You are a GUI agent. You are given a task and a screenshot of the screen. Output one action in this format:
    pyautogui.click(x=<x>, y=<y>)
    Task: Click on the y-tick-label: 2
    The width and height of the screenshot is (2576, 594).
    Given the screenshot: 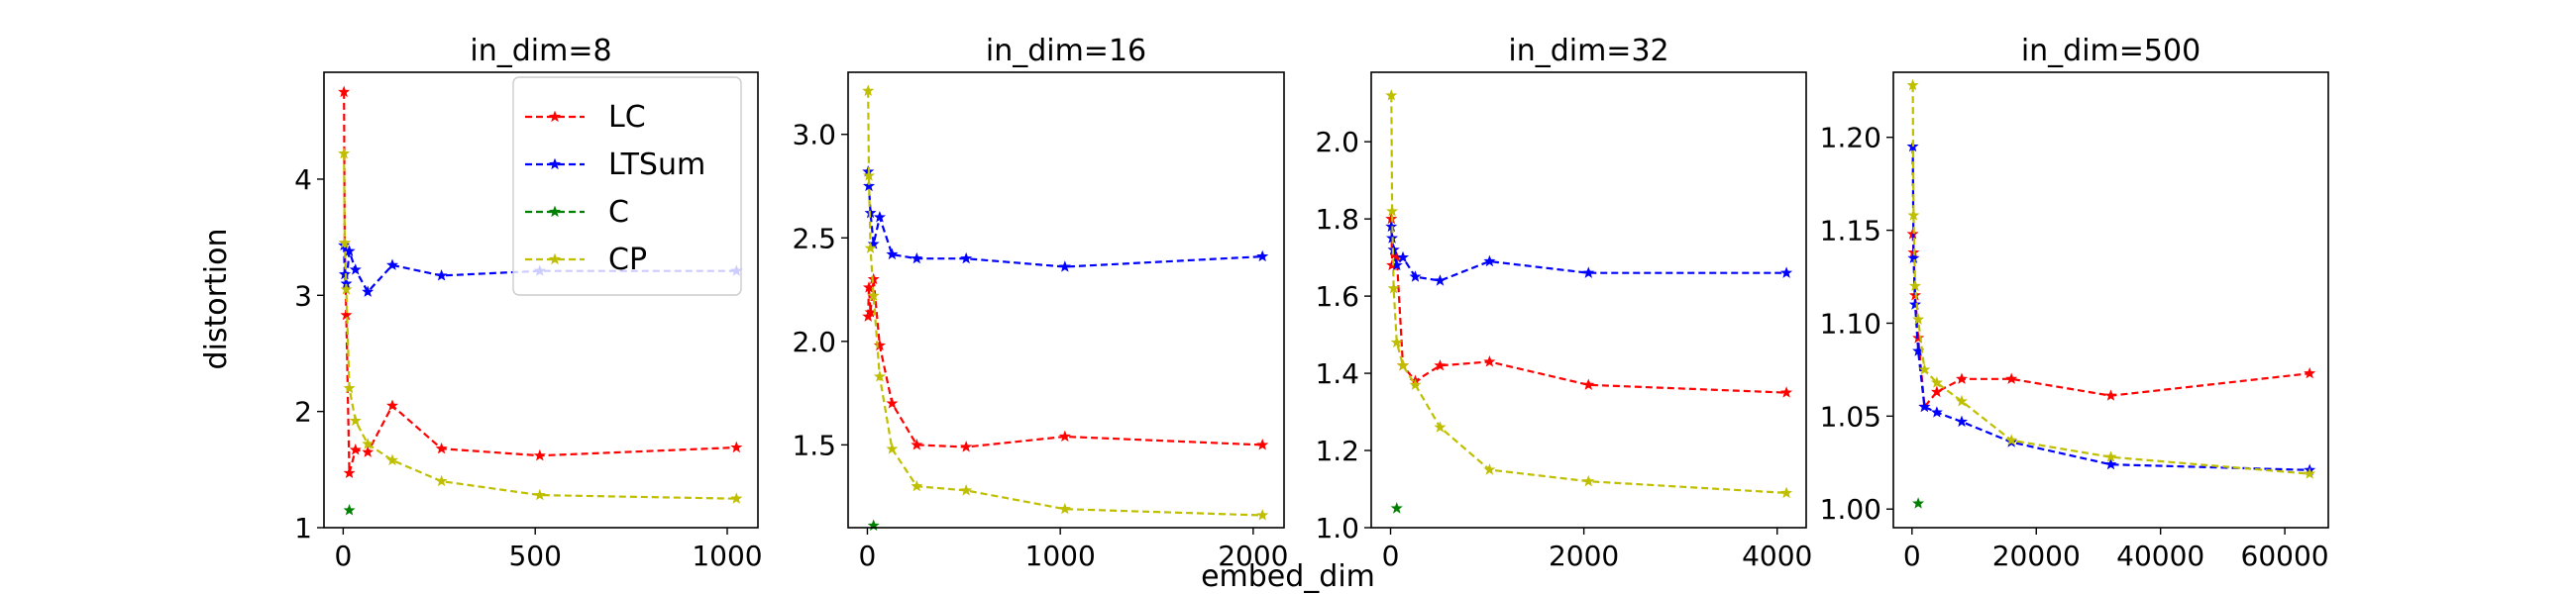 What is the action you would take?
    pyautogui.click(x=303, y=412)
    